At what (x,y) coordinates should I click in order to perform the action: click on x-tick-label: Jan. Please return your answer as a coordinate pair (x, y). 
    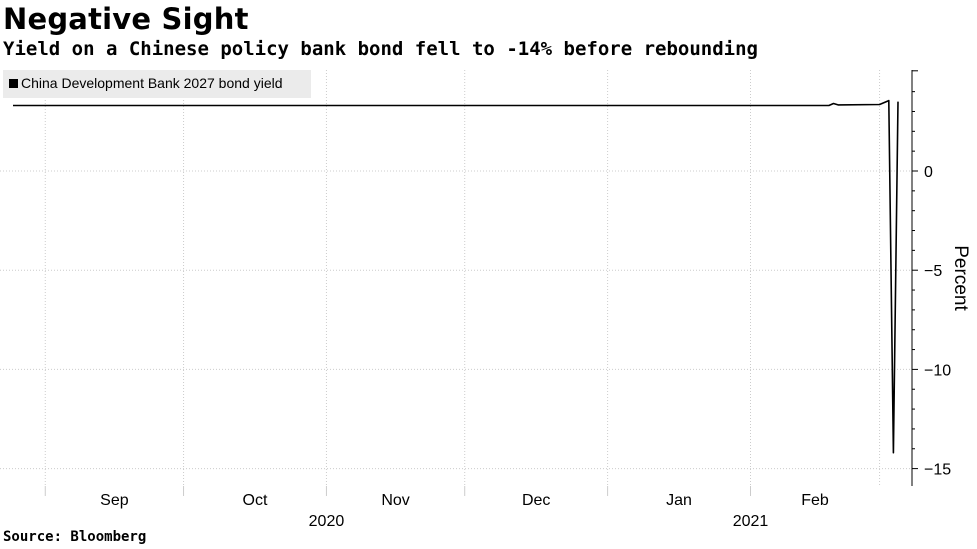
    Looking at the image, I should click on (679, 500).